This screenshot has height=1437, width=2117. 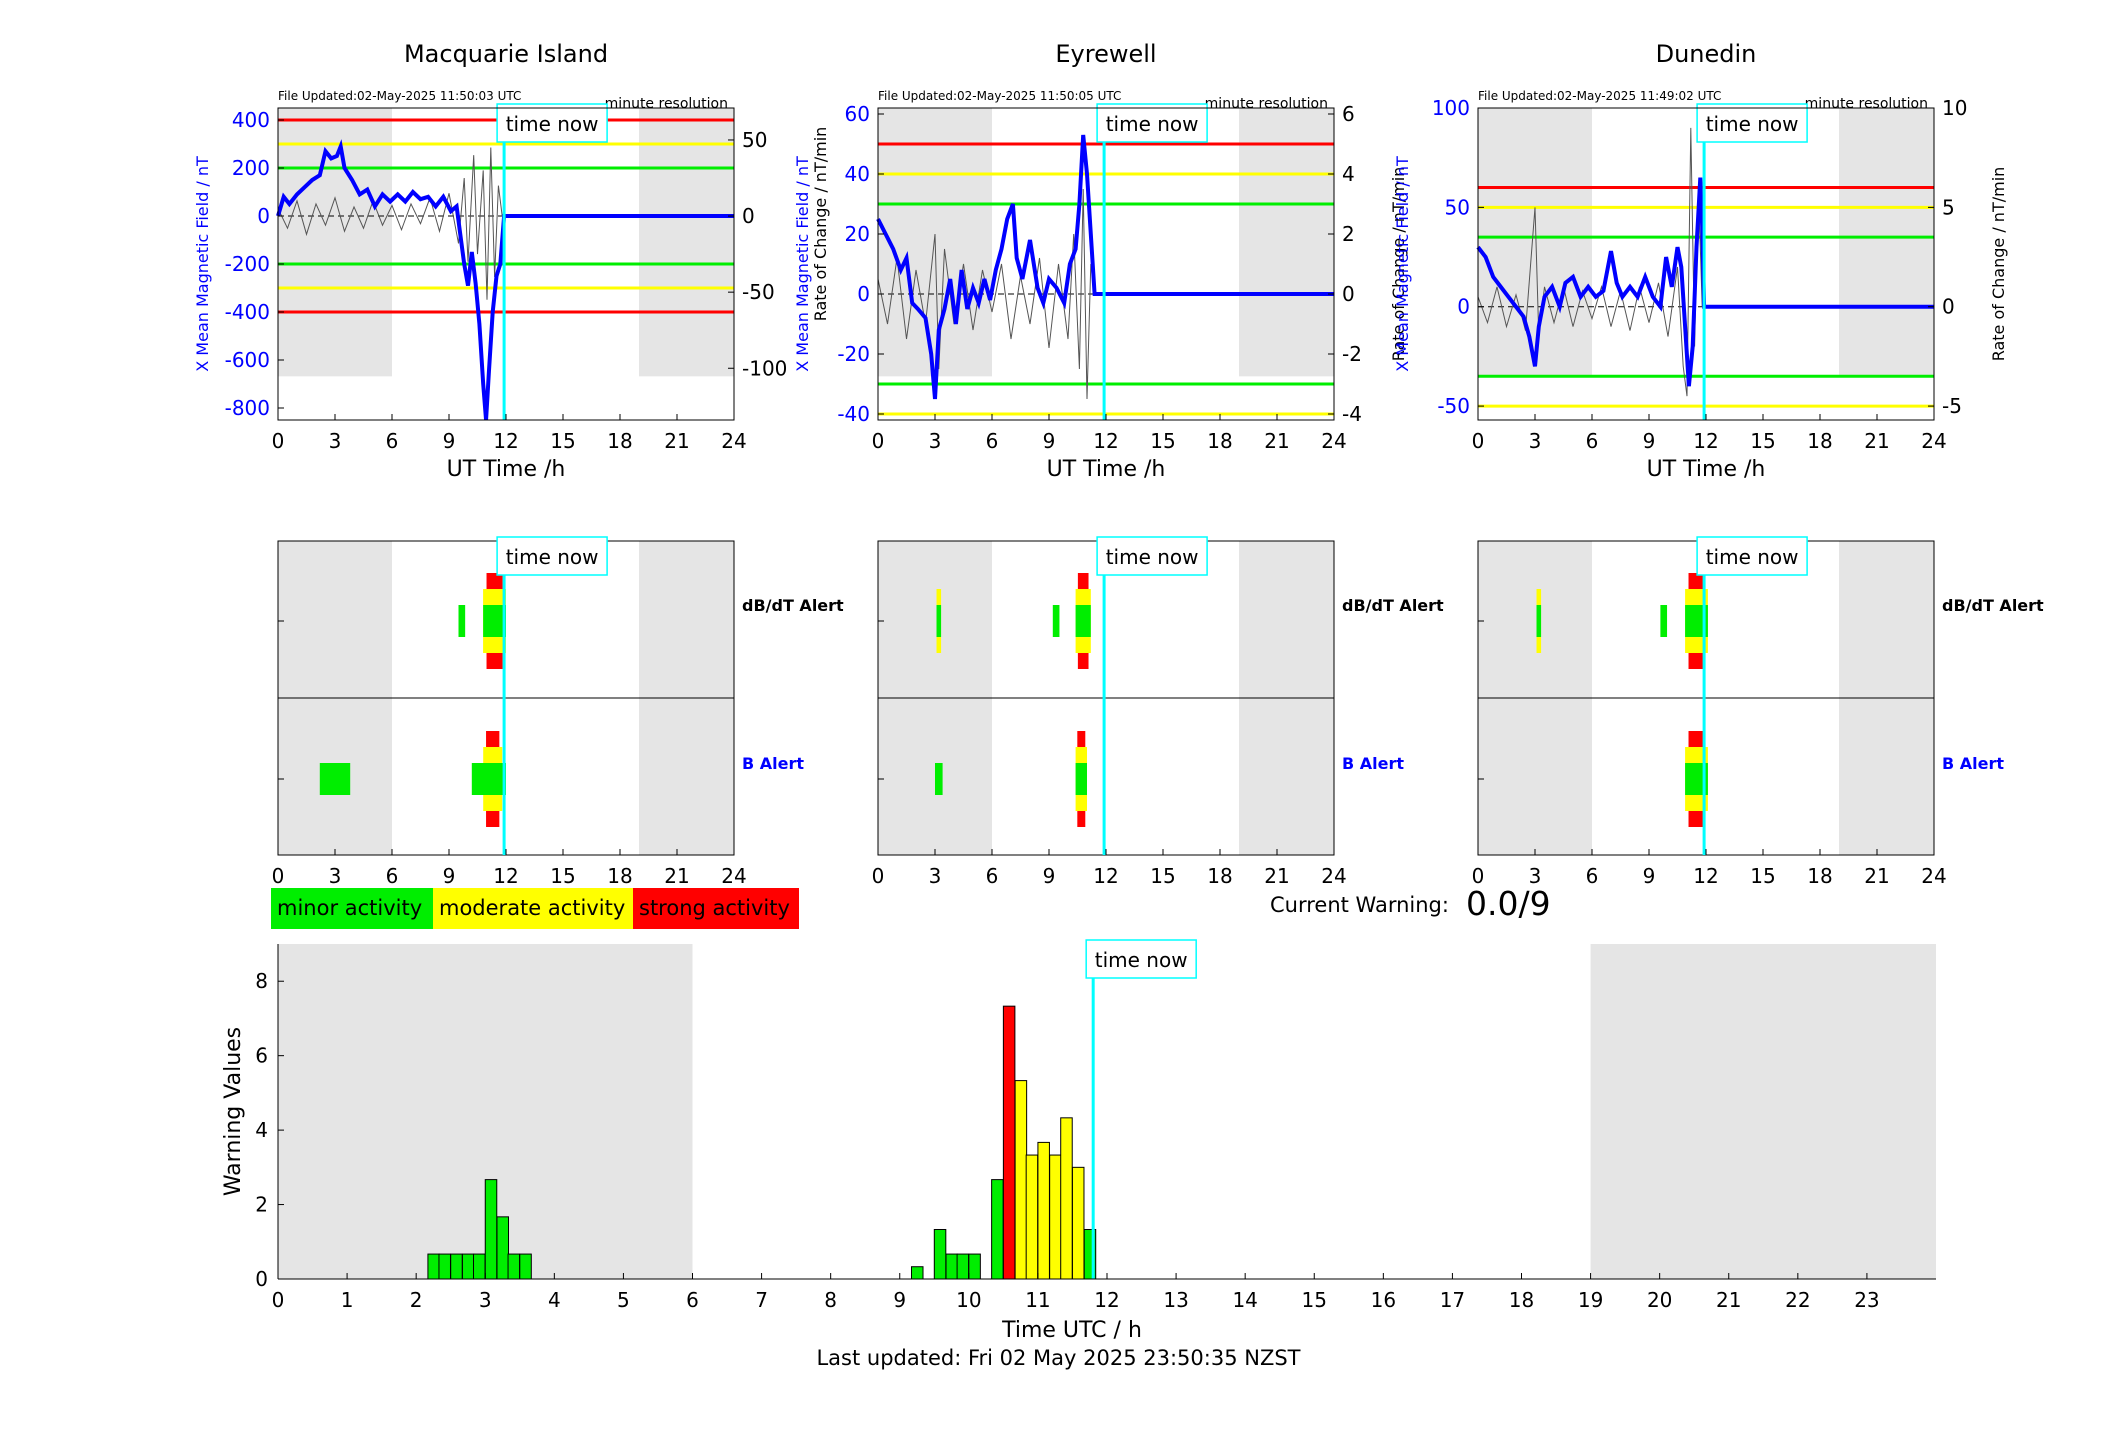 What do you see at coordinates (1866, 1300) in the screenshot?
I see `x-tick-label: 23` at bounding box center [1866, 1300].